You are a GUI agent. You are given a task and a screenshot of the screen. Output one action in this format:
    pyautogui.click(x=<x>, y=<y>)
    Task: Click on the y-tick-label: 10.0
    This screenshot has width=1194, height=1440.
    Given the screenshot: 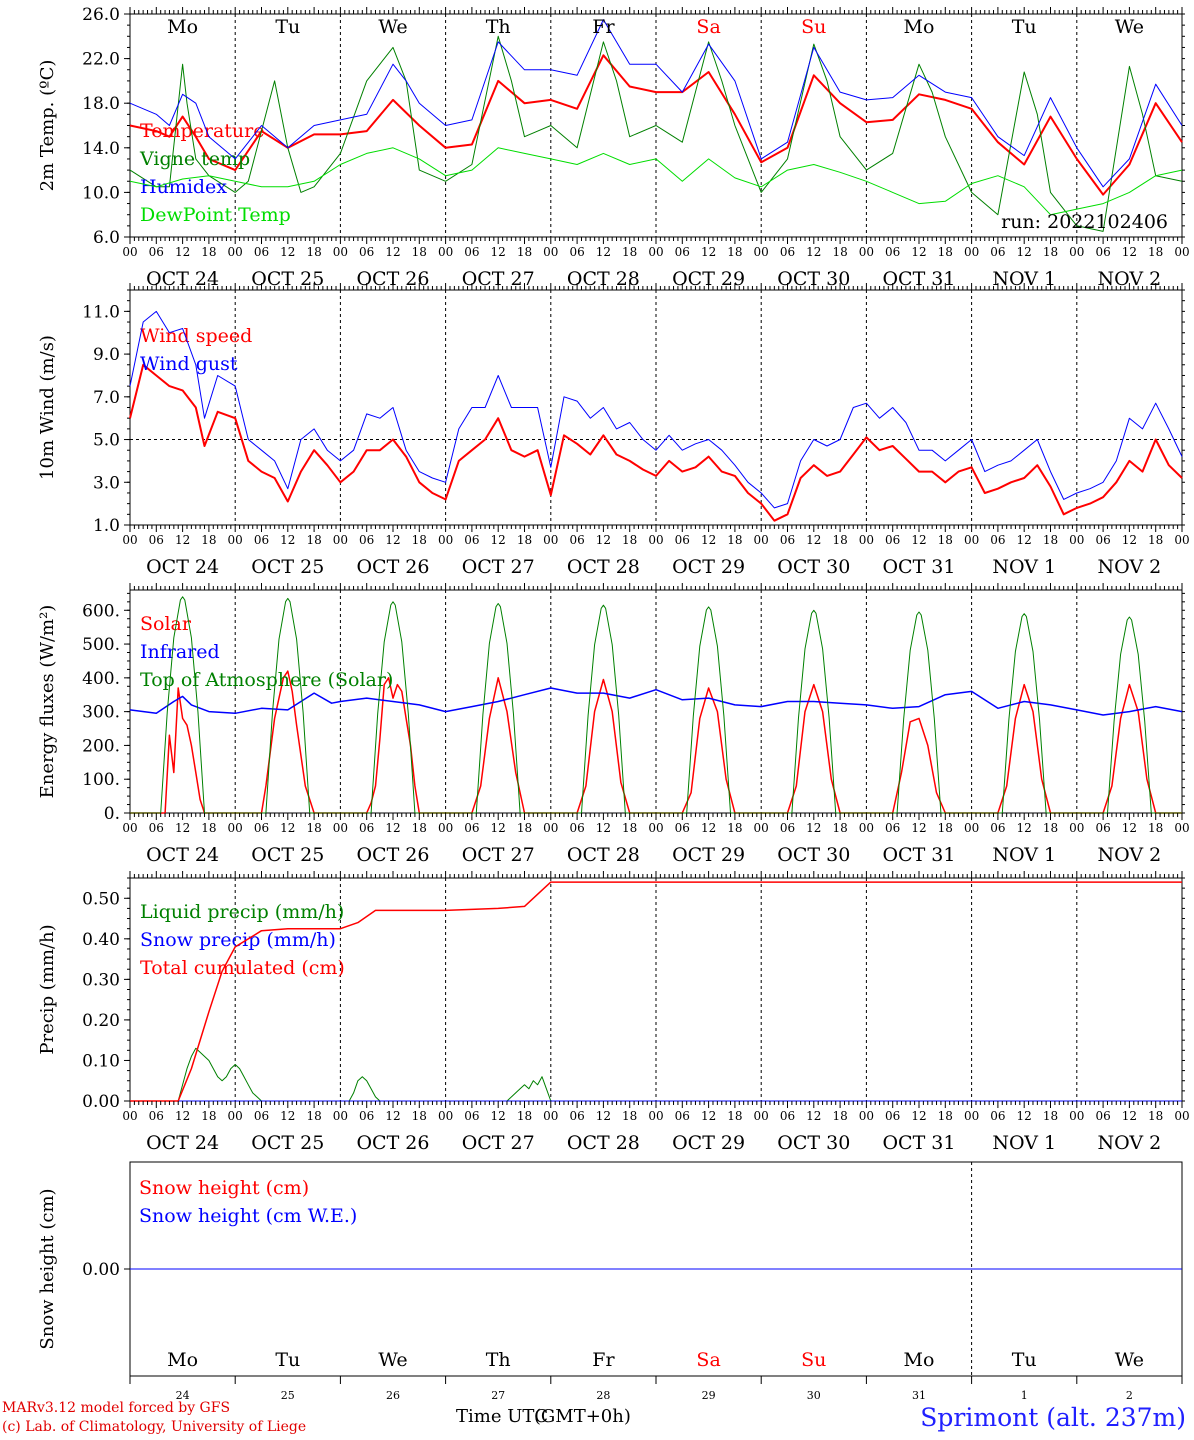 What is the action you would take?
    pyautogui.click(x=101, y=193)
    